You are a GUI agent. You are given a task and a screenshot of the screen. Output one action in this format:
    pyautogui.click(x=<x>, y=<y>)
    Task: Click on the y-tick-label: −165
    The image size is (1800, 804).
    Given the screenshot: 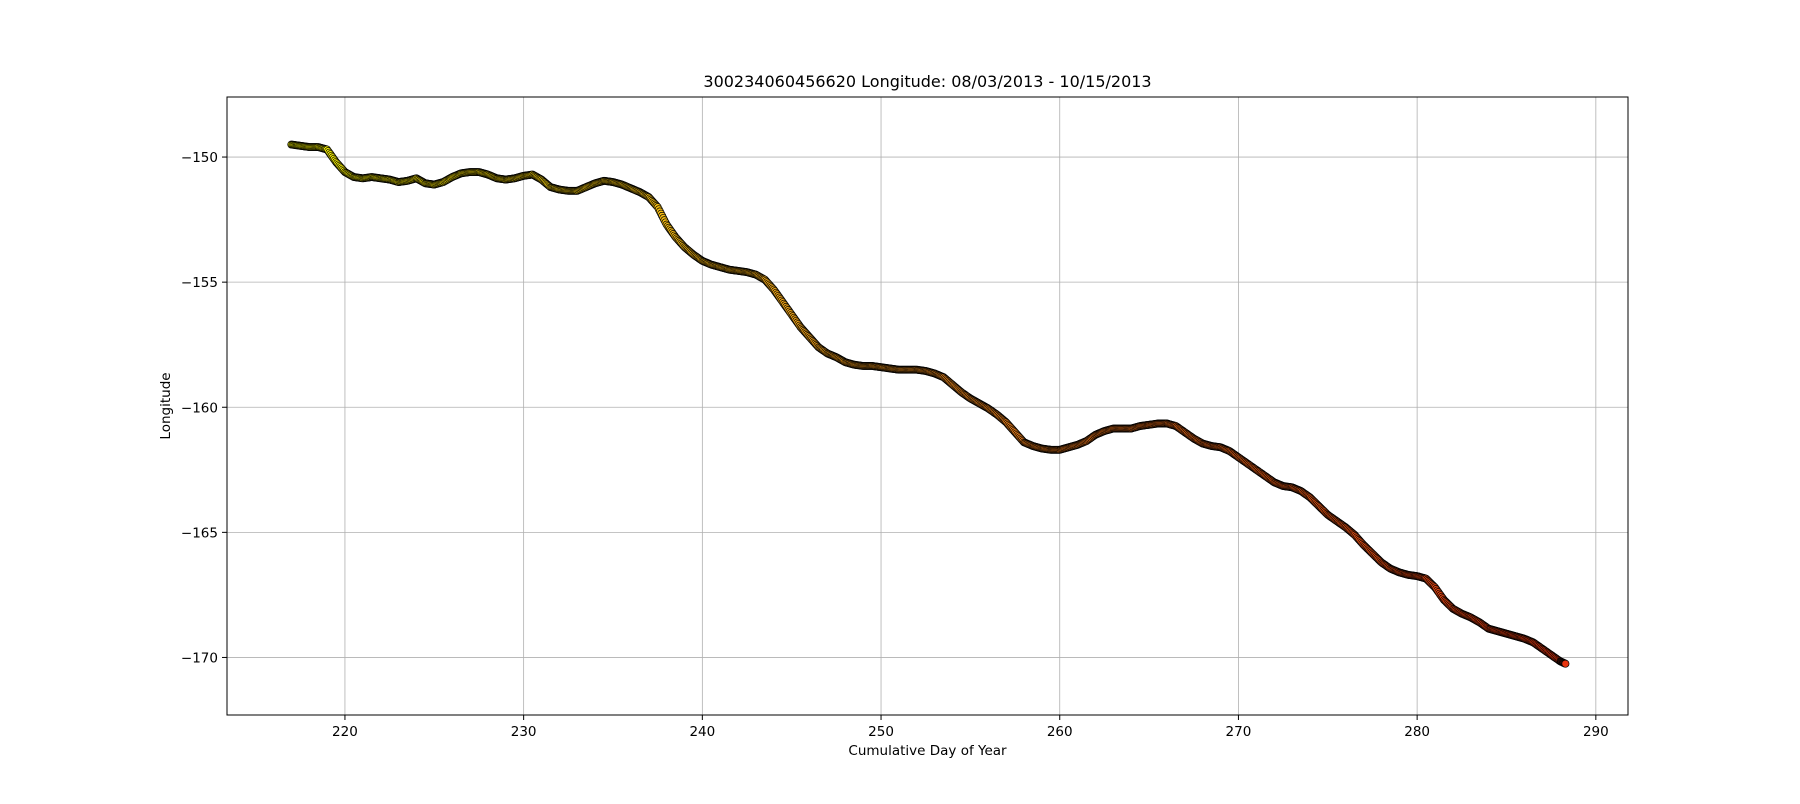 What is the action you would take?
    pyautogui.click(x=199, y=533)
    